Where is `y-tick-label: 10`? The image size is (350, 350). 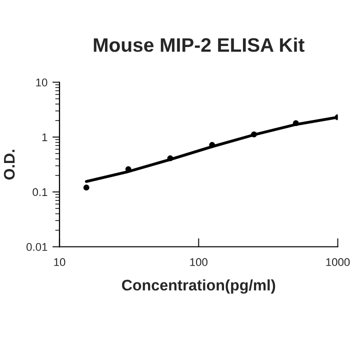 y-tick-label: 10 is located at coordinates (42, 82).